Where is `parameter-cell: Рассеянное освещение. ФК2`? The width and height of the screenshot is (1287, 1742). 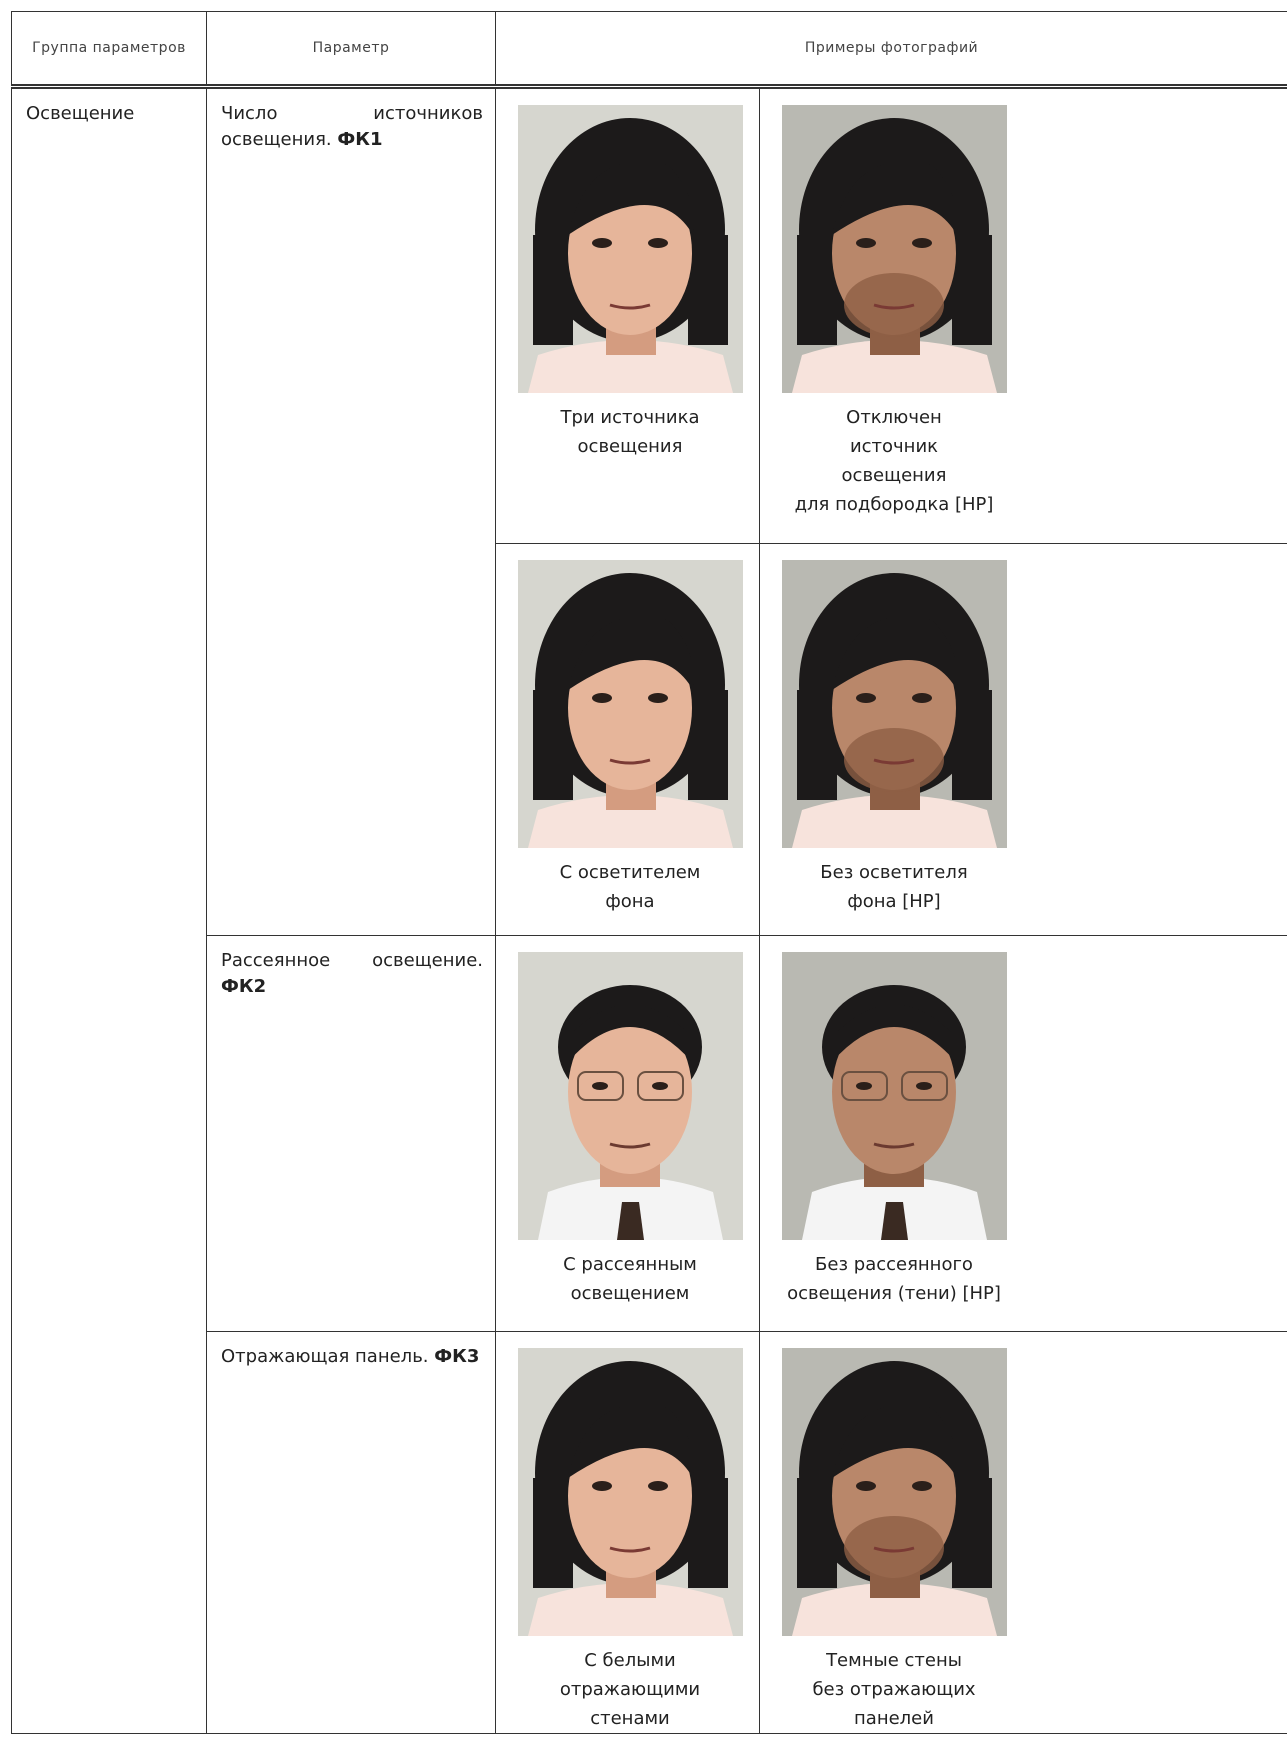
parameter-cell: Рассеянное освещение. ФК2 is located at coordinates (351, 1133).